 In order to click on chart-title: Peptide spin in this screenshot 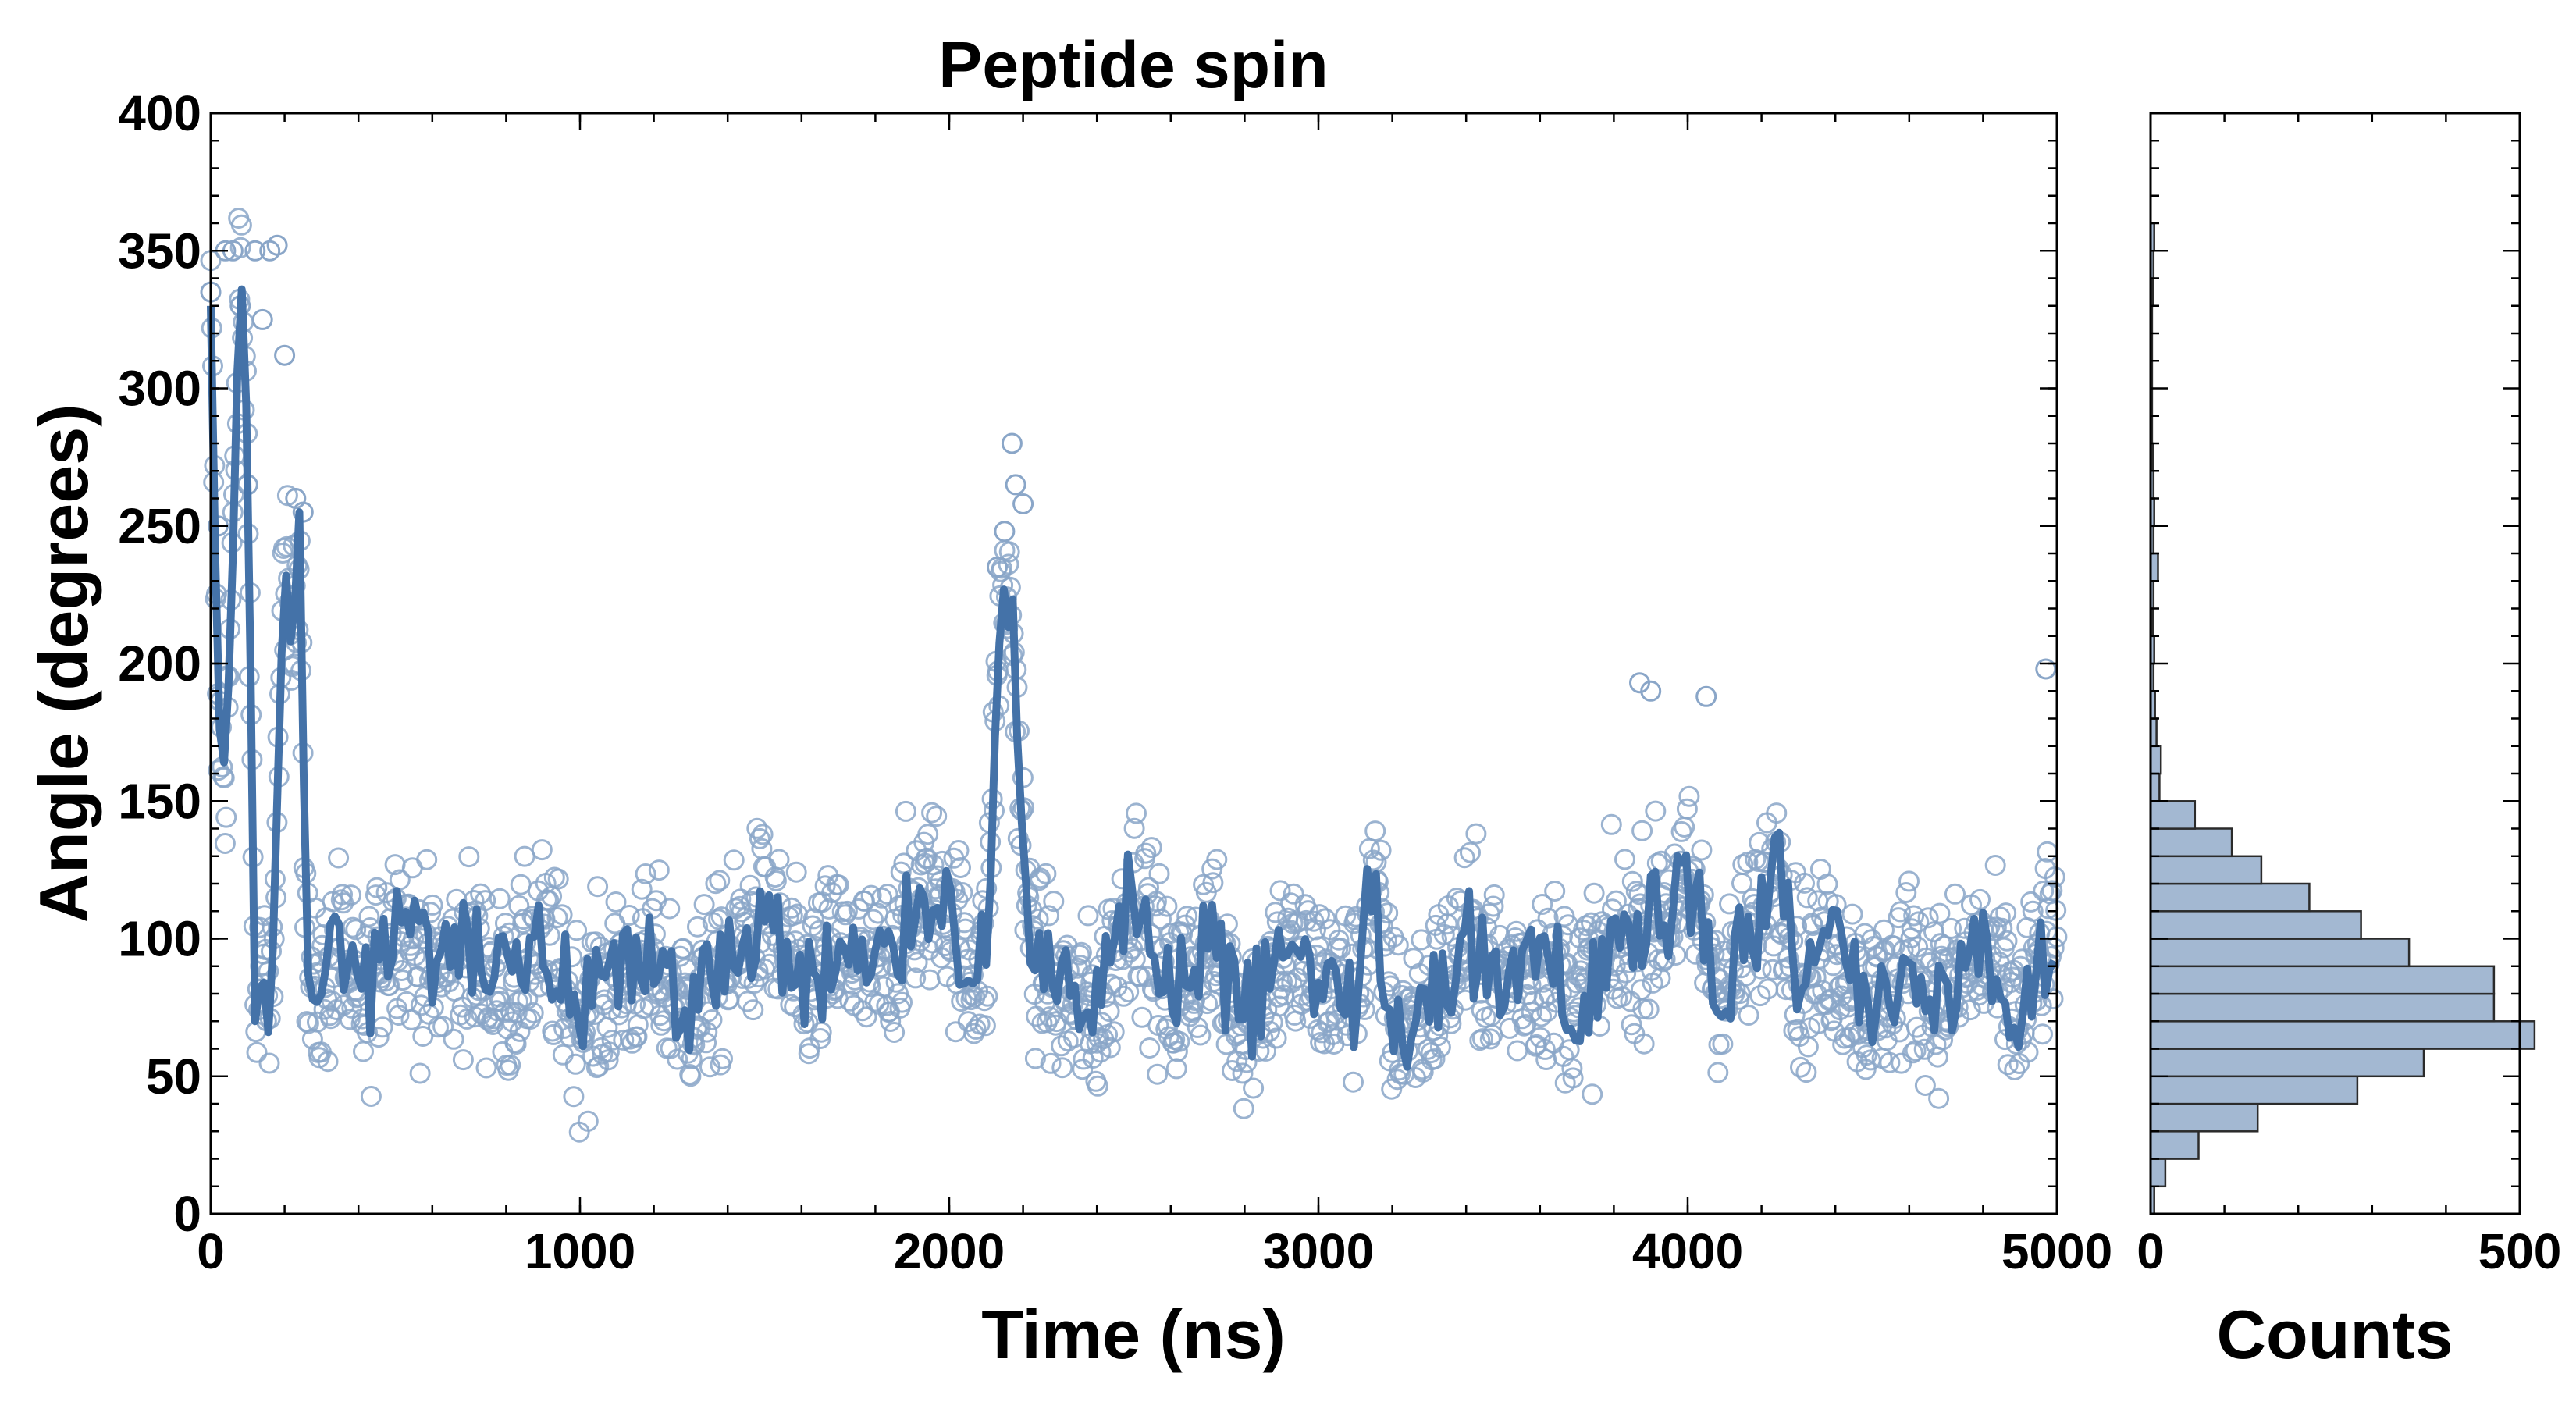, I will do `click(1133, 64)`.